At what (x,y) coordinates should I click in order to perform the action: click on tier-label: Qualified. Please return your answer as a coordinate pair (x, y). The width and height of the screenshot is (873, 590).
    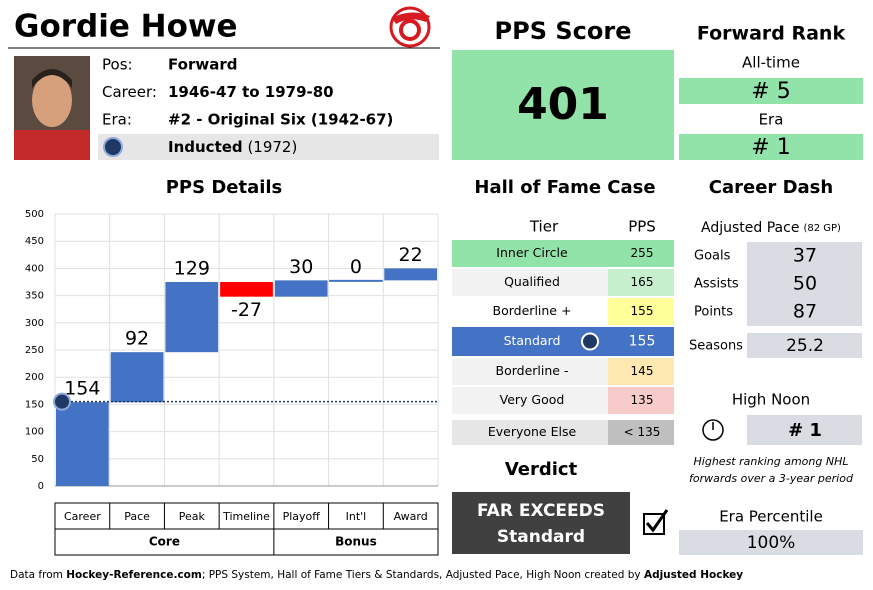
    Looking at the image, I should click on (532, 281).